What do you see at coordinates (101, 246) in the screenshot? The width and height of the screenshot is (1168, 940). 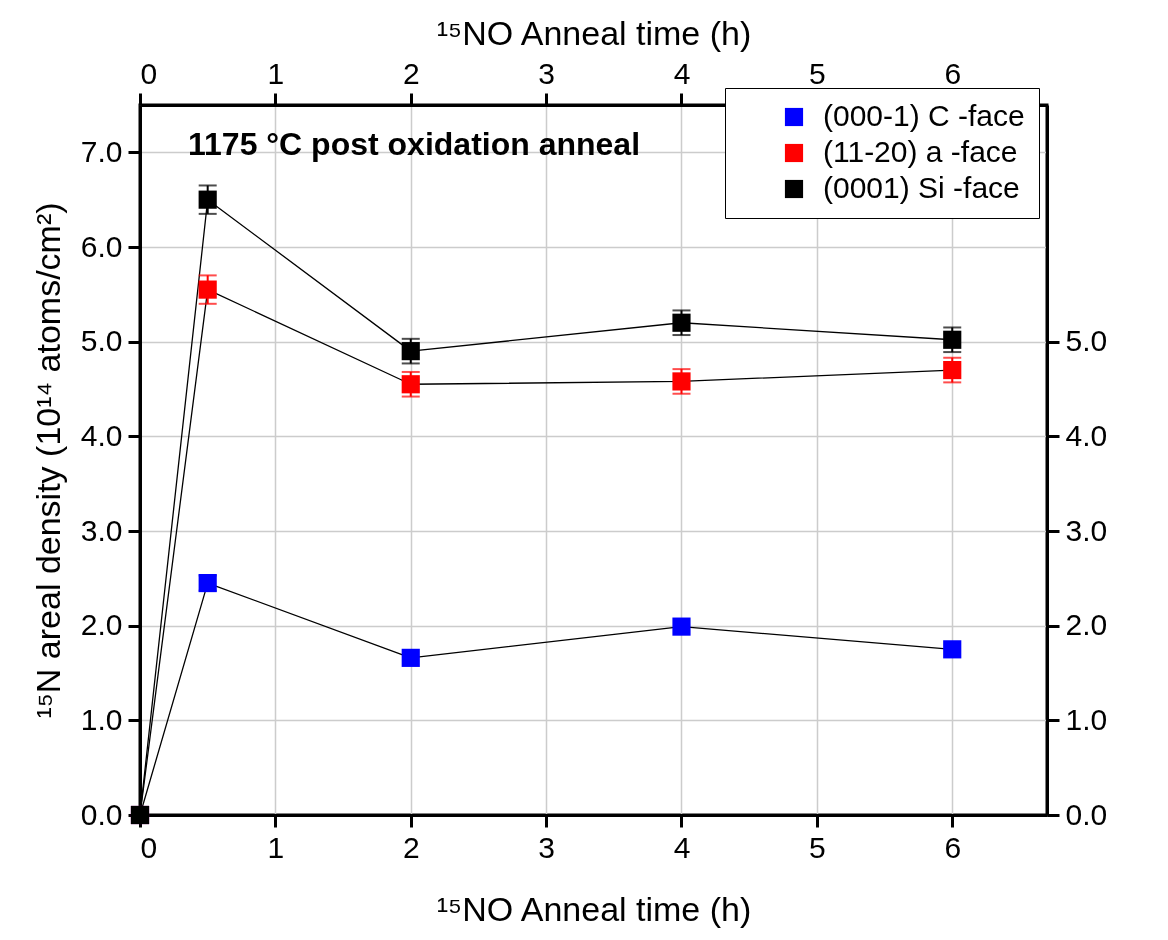 I see `y-tick-label: 6.0` at bounding box center [101, 246].